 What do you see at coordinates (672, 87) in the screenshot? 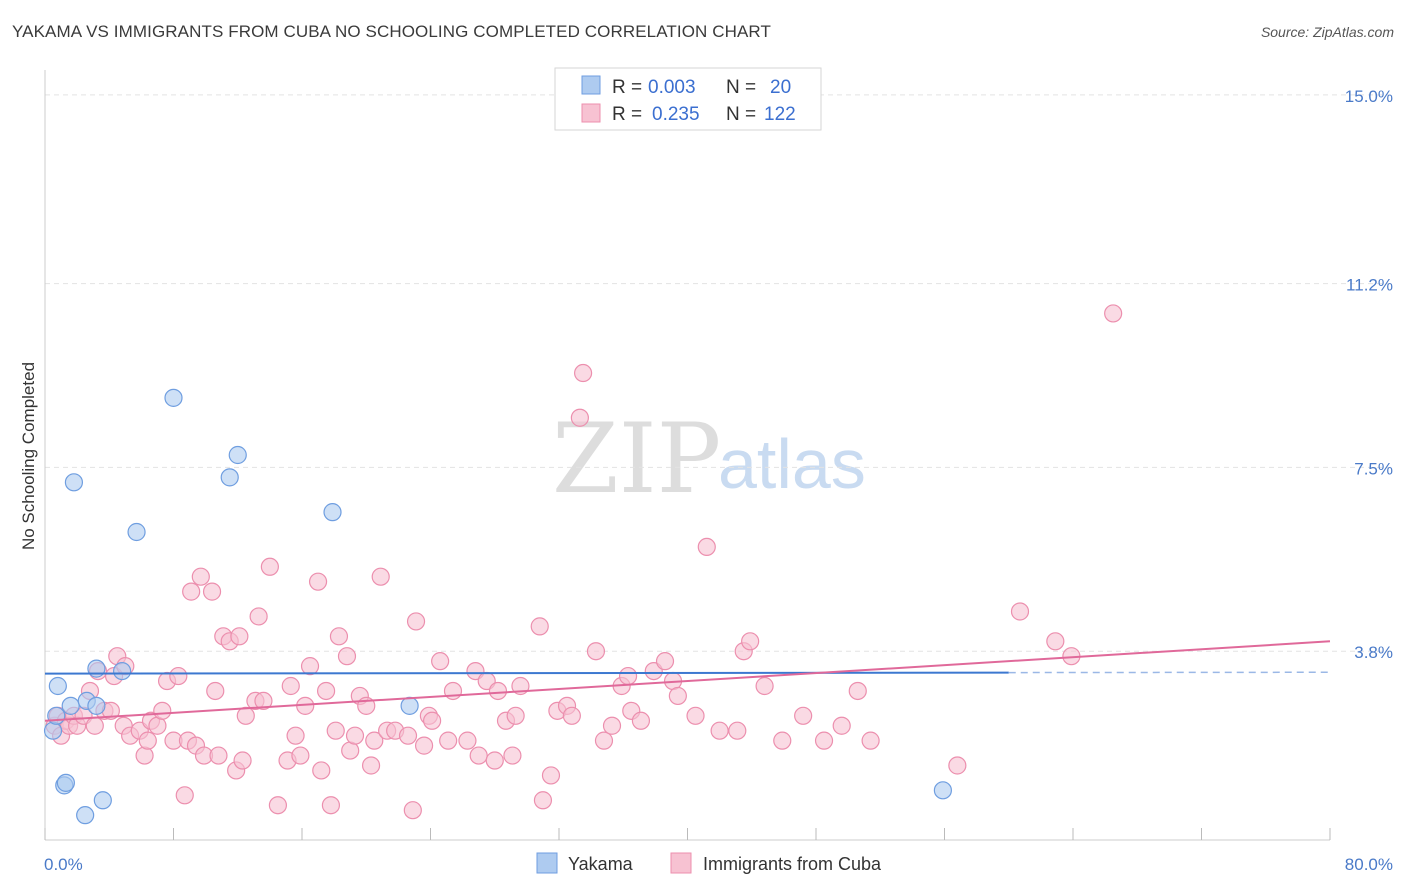
I see `legend-r-value-yakama: 0.003` at bounding box center [672, 87].